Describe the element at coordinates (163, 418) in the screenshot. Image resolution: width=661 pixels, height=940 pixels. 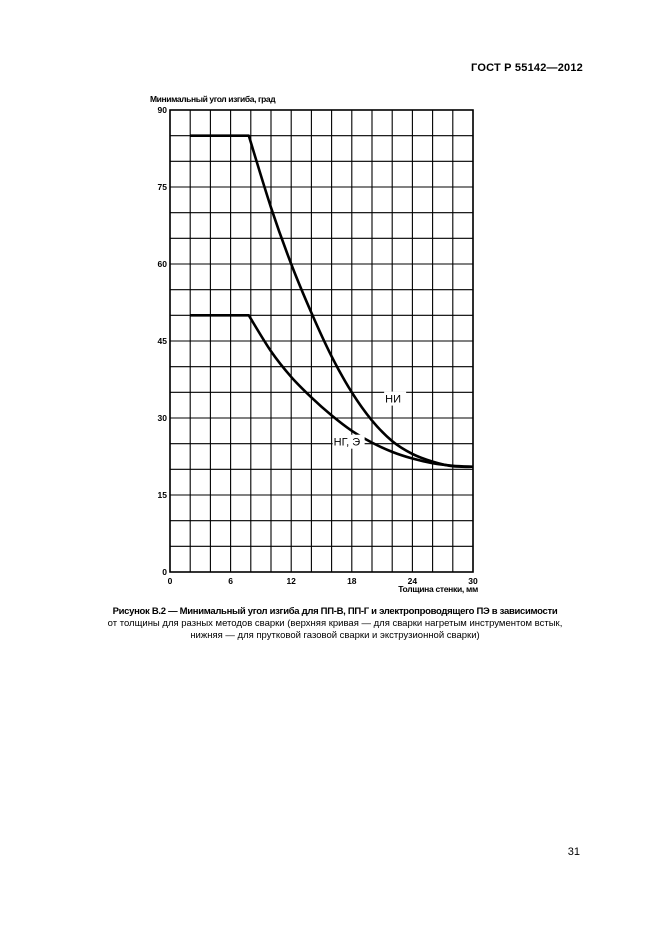
I see `y-tick-label: 30` at that location.